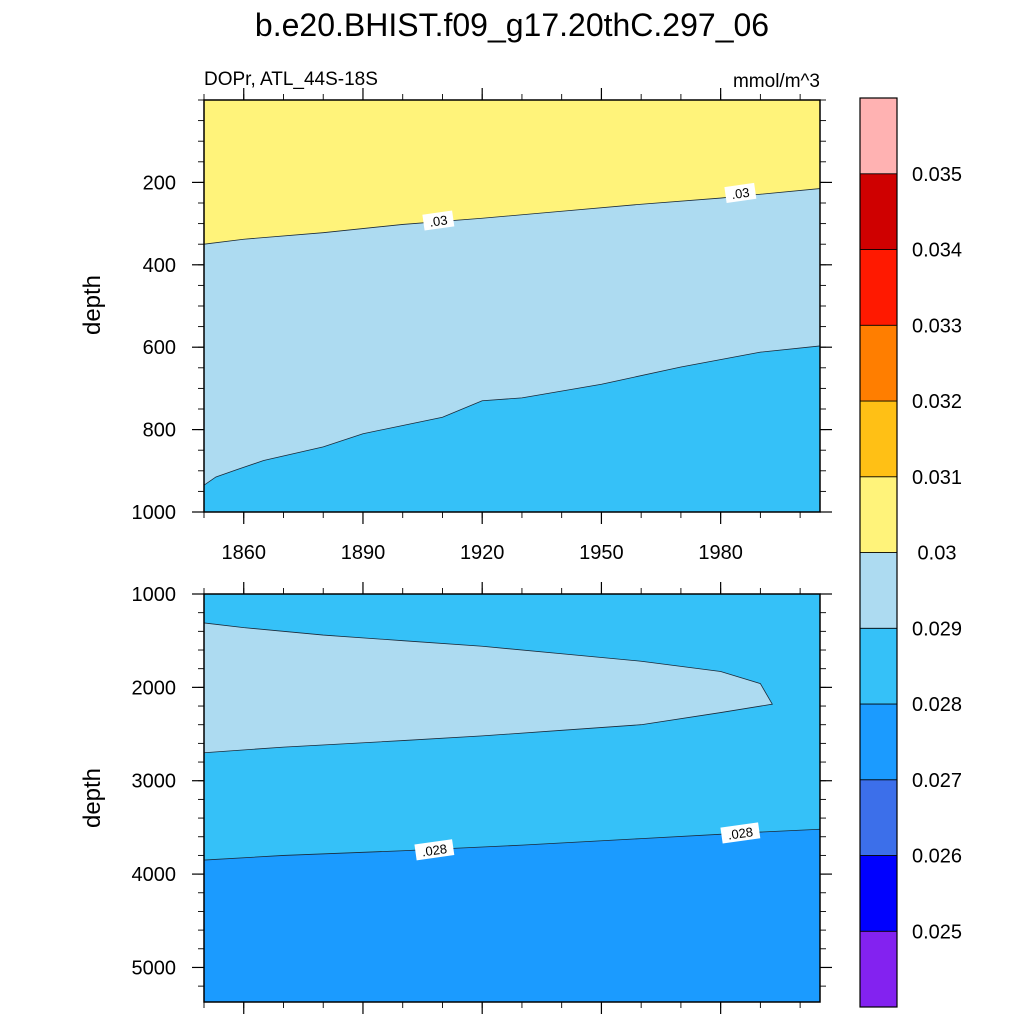 Image resolution: width=1024 pixels, height=1024 pixels. What do you see at coordinates (154, 875) in the screenshot?
I see `y-tick-label: 4000` at bounding box center [154, 875].